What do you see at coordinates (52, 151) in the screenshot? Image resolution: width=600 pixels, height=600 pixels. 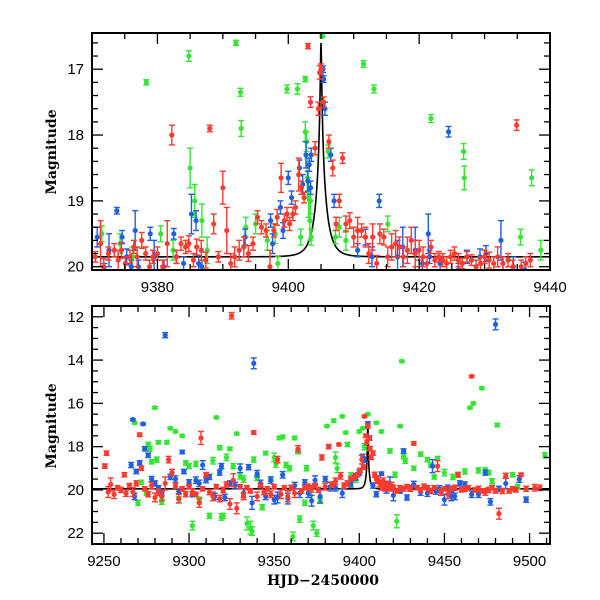 I see `top-y-axis-title: Magnitude` at bounding box center [52, 151].